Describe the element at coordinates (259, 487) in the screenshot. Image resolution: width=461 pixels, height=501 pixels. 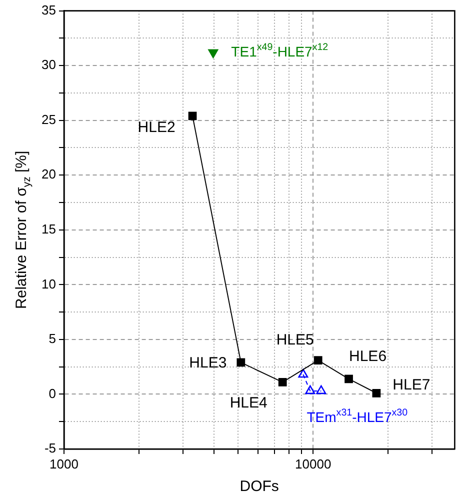
I see `x-axis-title: DOFs` at that location.